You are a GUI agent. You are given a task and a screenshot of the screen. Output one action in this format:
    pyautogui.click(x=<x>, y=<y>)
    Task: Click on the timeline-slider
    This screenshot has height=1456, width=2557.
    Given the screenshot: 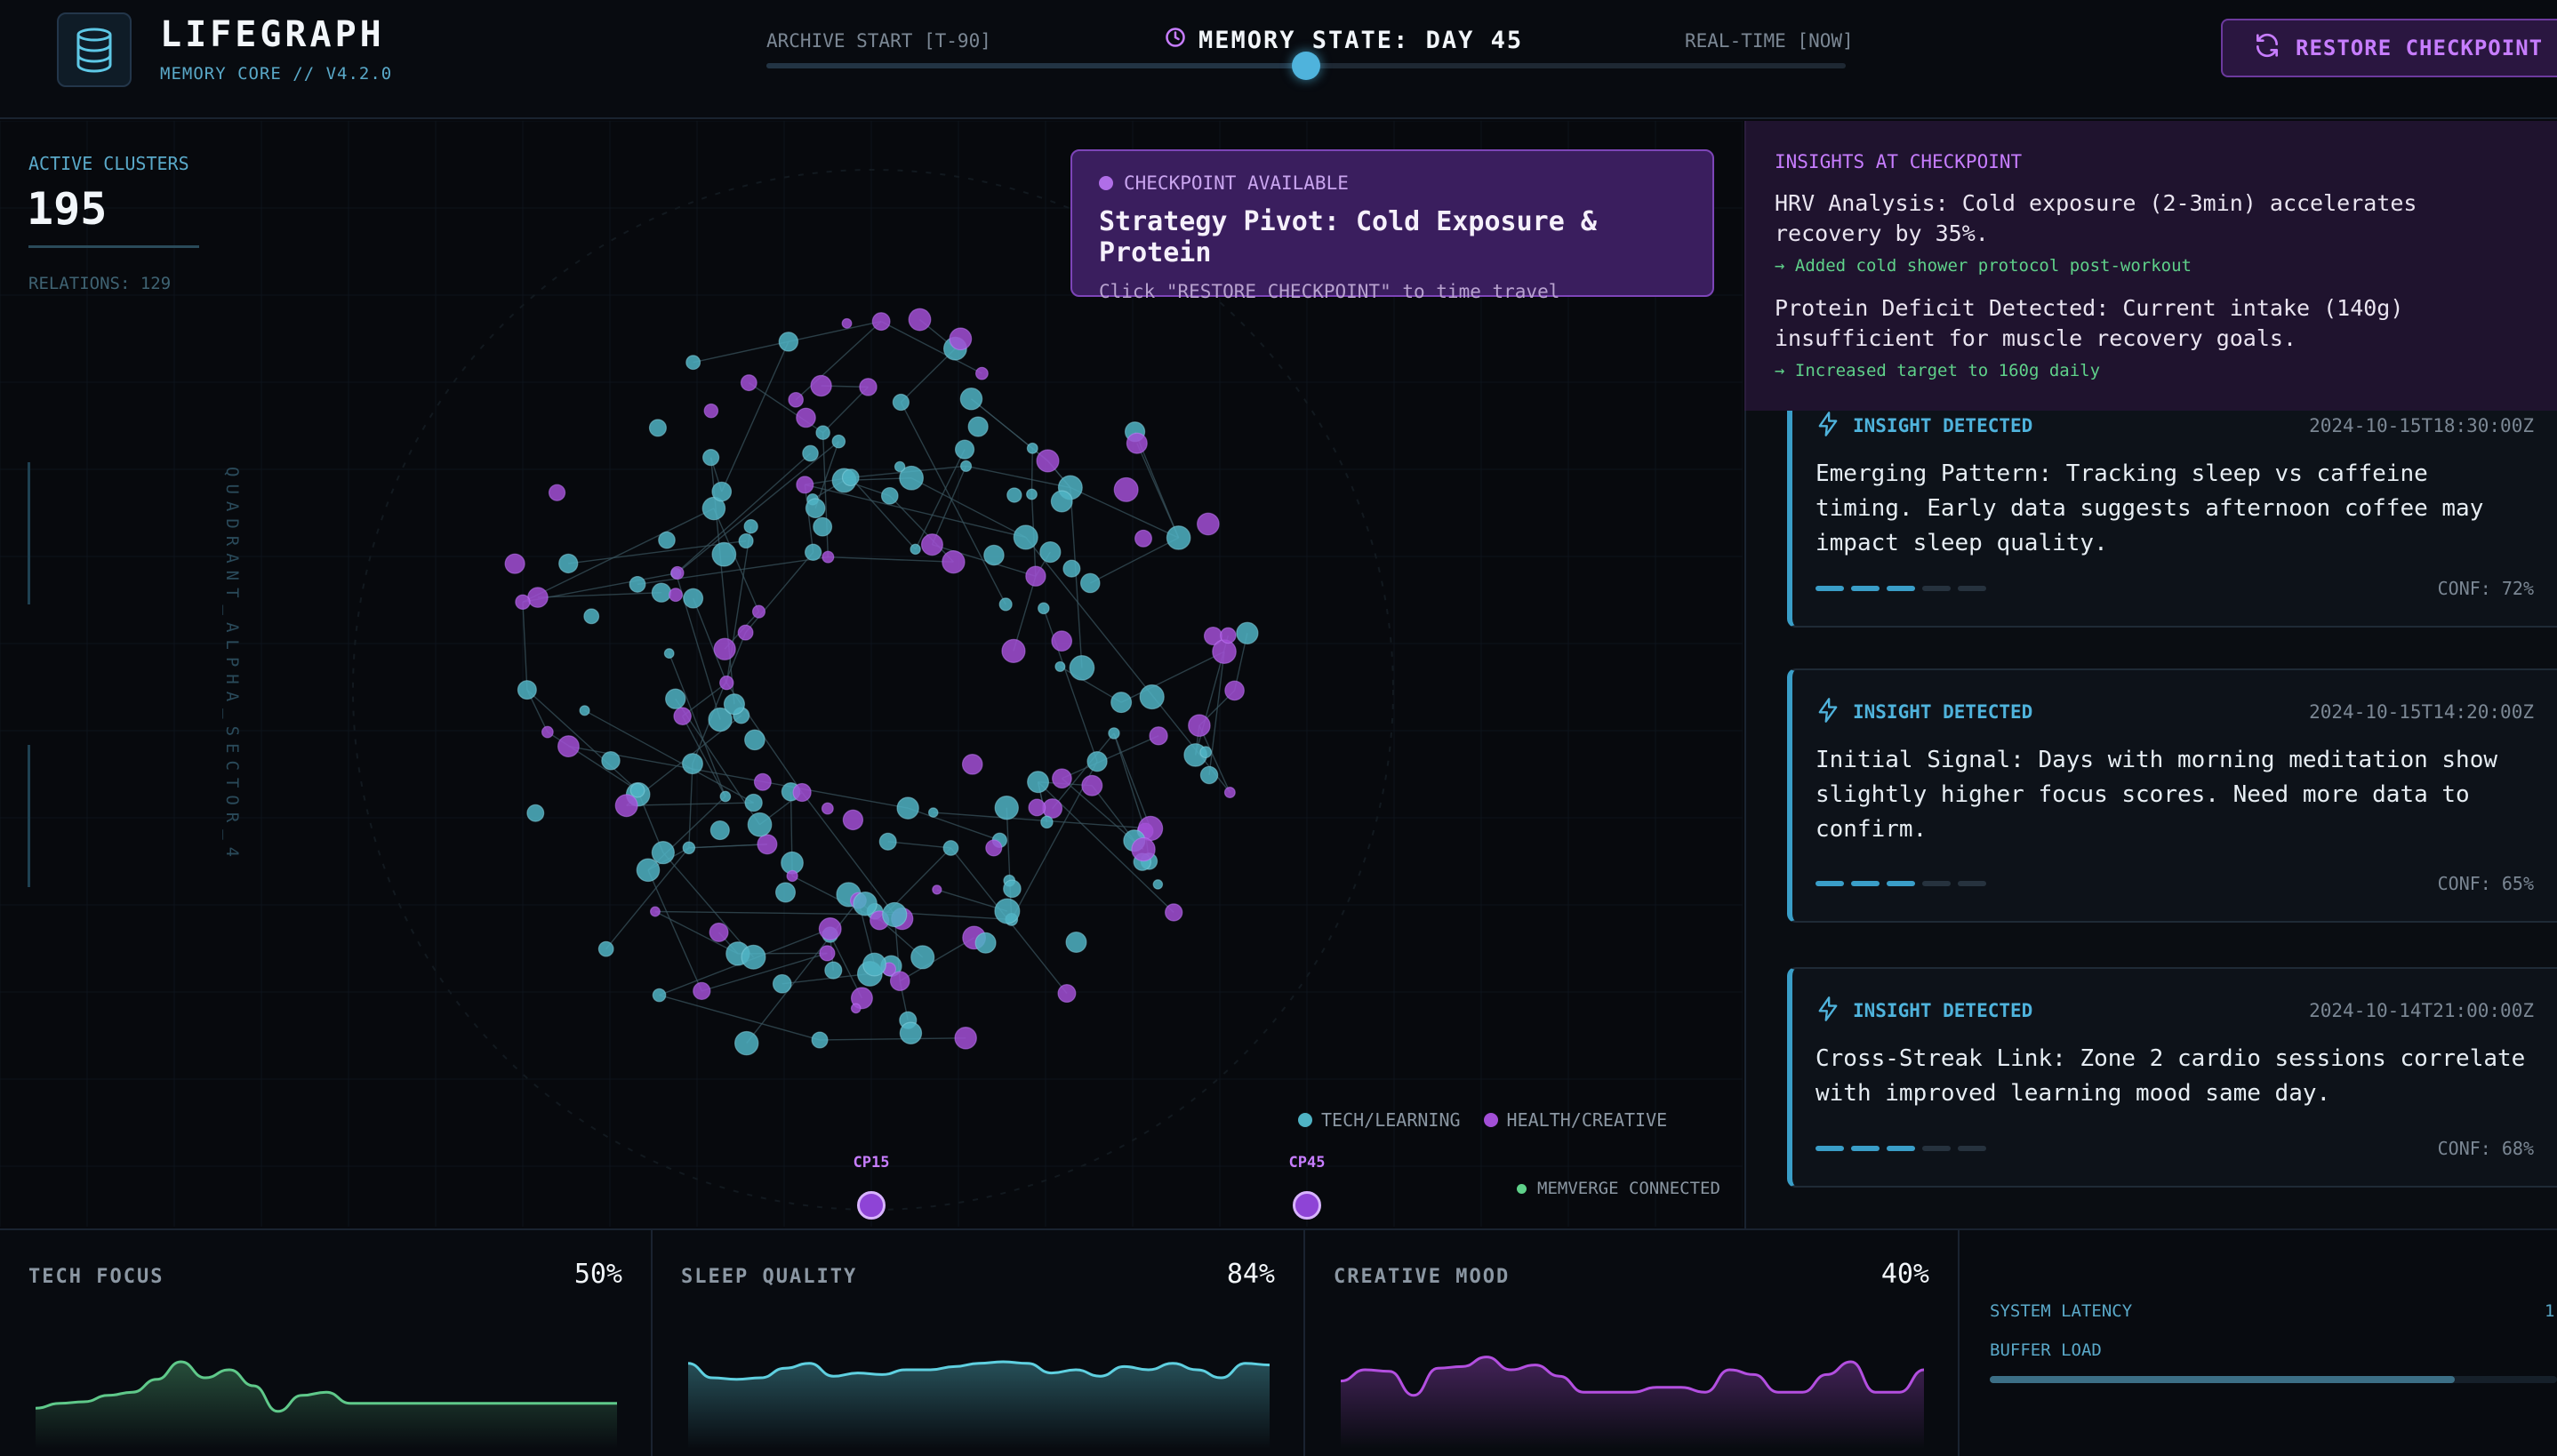 What is the action you would take?
    pyautogui.click(x=1306, y=66)
    